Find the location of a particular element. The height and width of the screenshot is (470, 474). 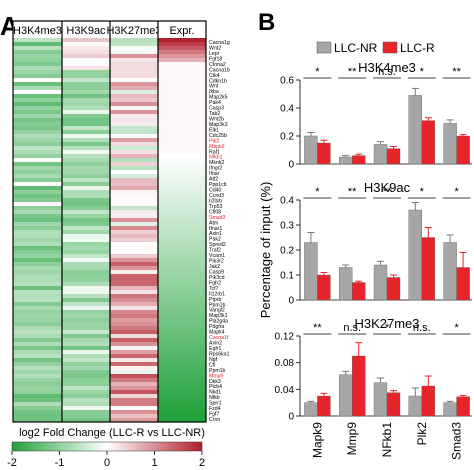

gene-label: Cacna1g is located at coordinates (219, 43).